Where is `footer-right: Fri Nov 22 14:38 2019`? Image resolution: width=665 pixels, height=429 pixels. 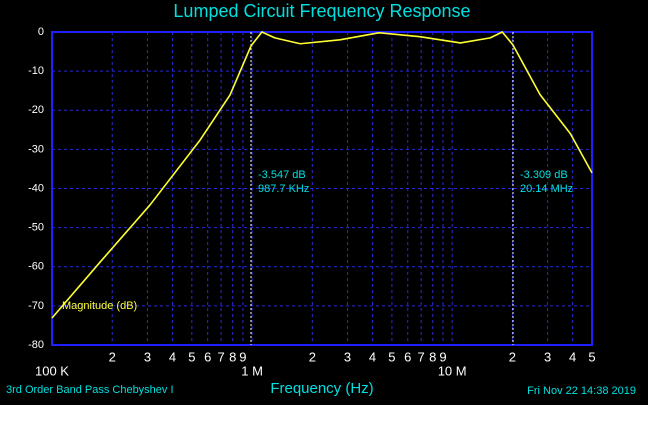 footer-right: Fri Nov 22 14:38 2019 is located at coordinates (581, 391).